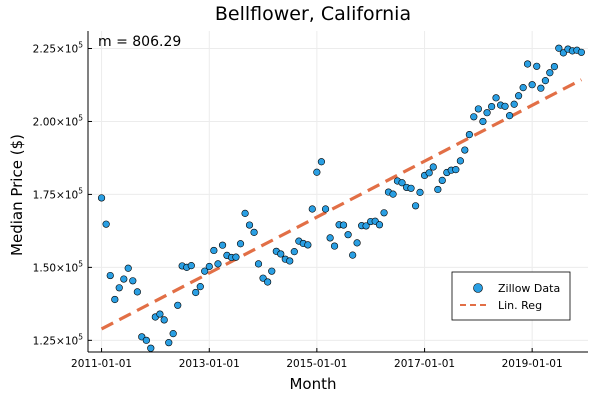 The height and width of the screenshot is (400, 600). What do you see at coordinates (101, 364) in the screenshot?
I see `x-tick-label: 2011-01-01` at bounding box center [101, 364].